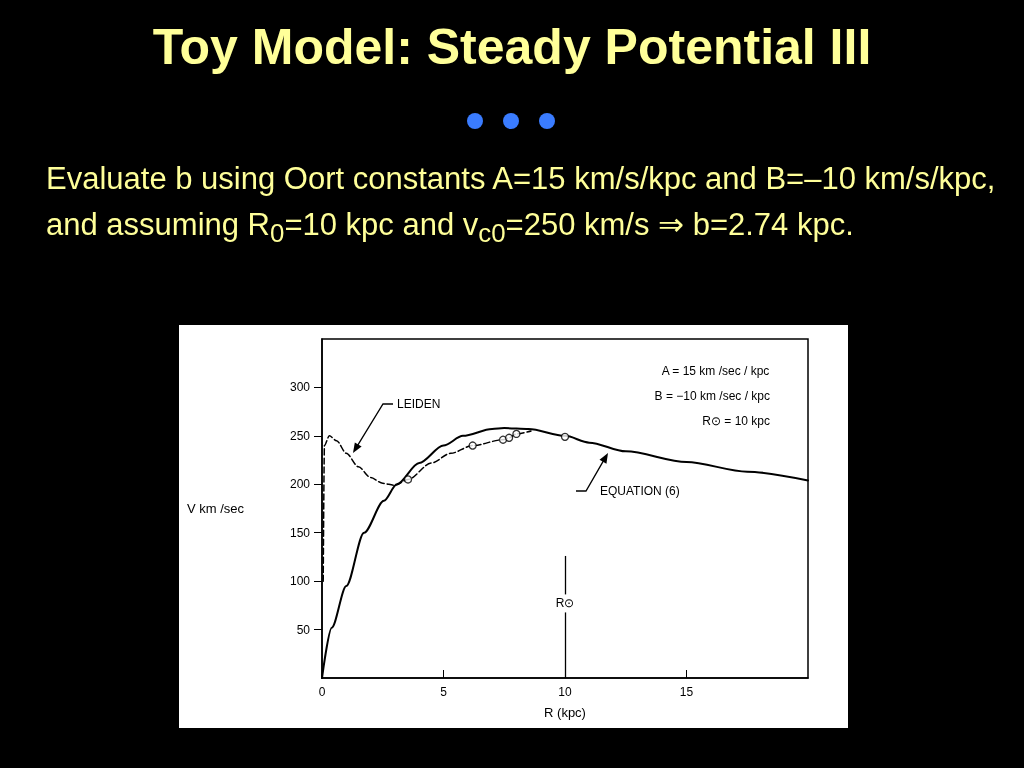  Describe the element at coordinates (419, 404) in the screenshot. I see `annotation: LEIDEN` at that location.